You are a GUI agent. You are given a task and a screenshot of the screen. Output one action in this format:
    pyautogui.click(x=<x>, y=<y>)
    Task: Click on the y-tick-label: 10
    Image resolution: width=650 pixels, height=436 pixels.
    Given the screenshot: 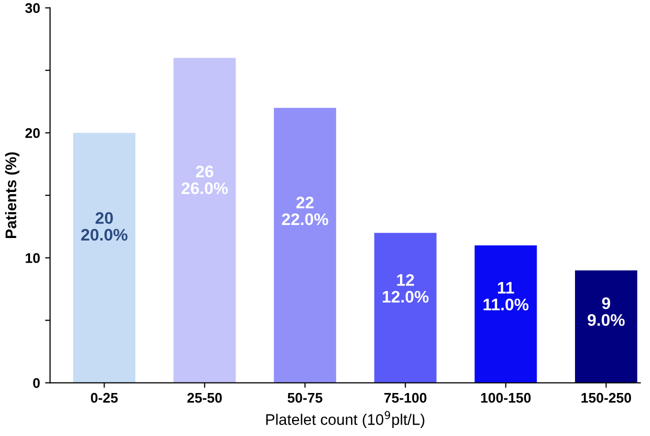 What is the action you would take?
    pyautogui.click(x=33, y=258)
    